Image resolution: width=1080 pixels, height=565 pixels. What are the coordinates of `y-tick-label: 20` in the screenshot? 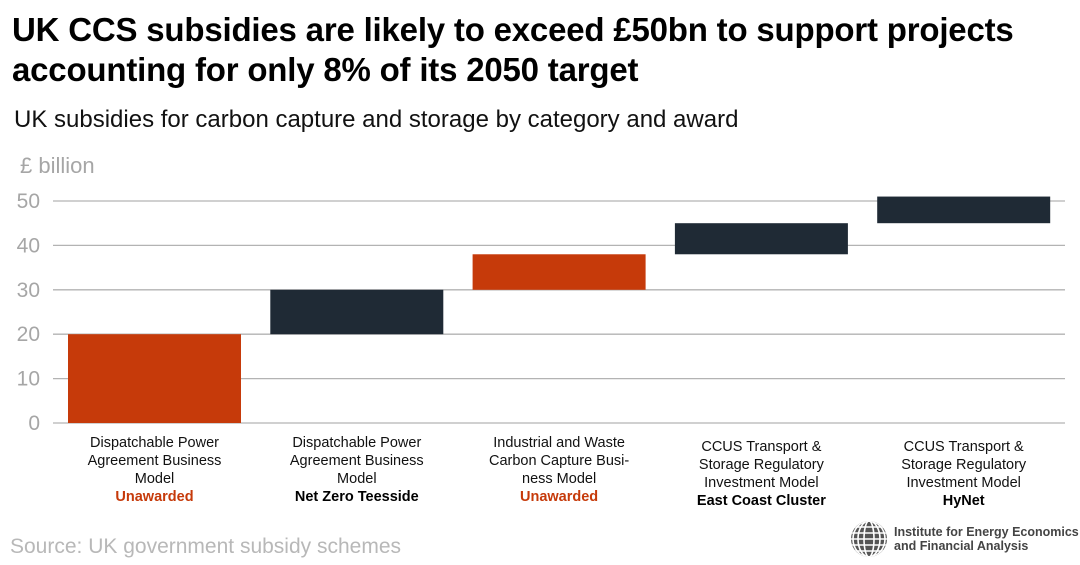 It's located at (28, 334).